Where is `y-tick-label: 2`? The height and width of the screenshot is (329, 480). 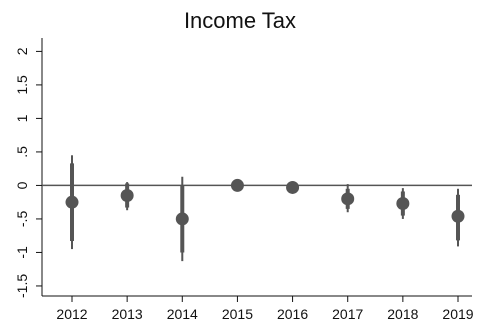
y-tick-label: 2 is located at coordinates (22, 51).